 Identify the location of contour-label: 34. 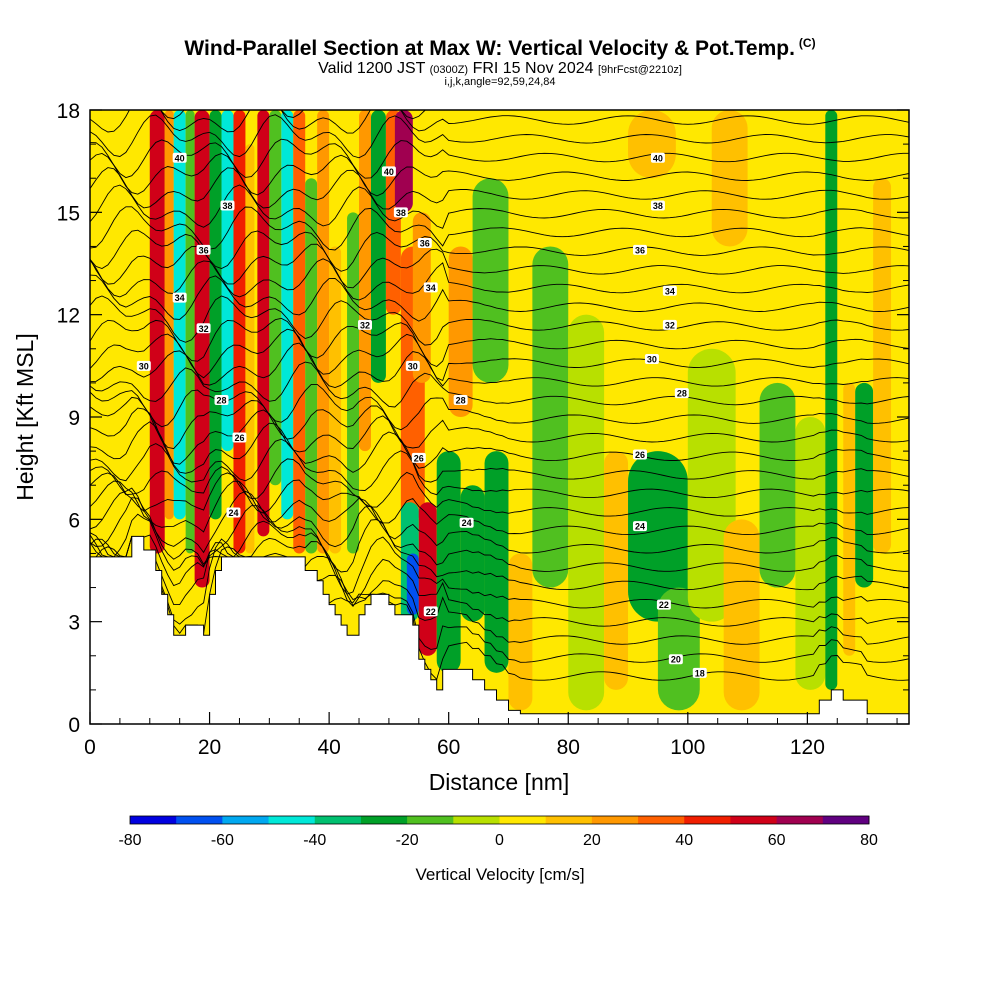
(180, 298).